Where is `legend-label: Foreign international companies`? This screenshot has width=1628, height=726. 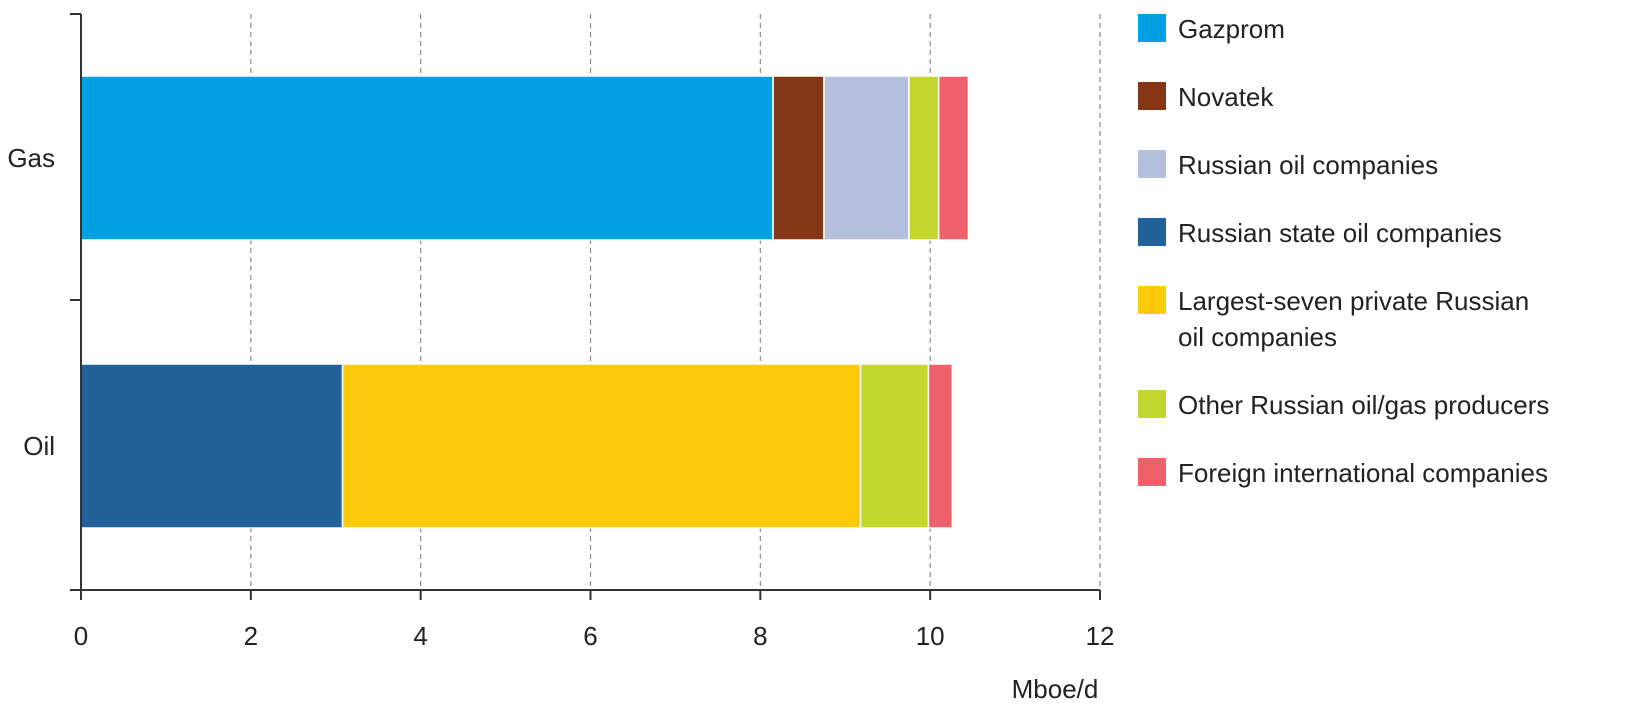
legend-label: Foreign international companies is located at coordinates (1363, 473).